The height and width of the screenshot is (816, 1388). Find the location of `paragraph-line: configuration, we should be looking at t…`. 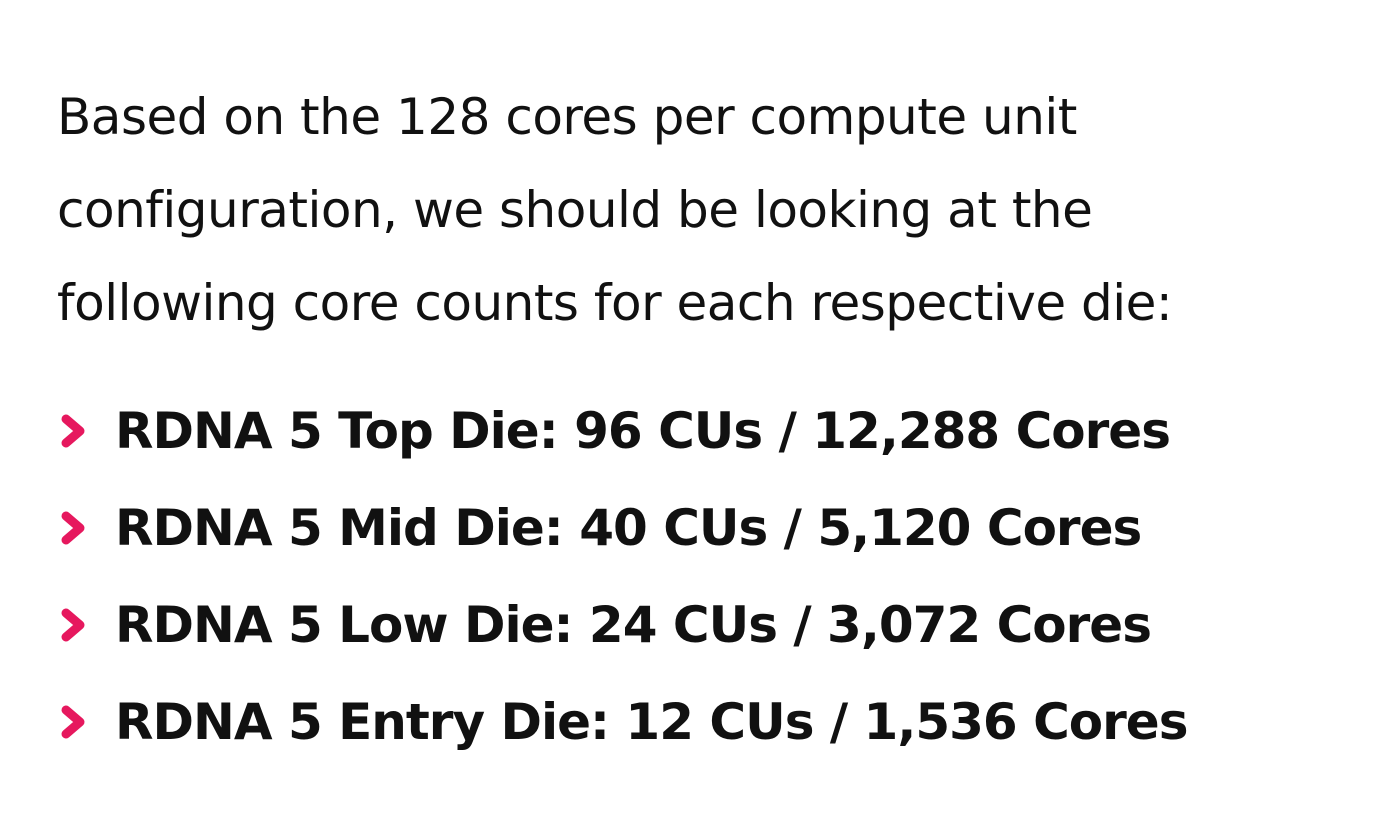

paragraph-line: configuration, we should be looking at t… is located at coordinates (575, 210).